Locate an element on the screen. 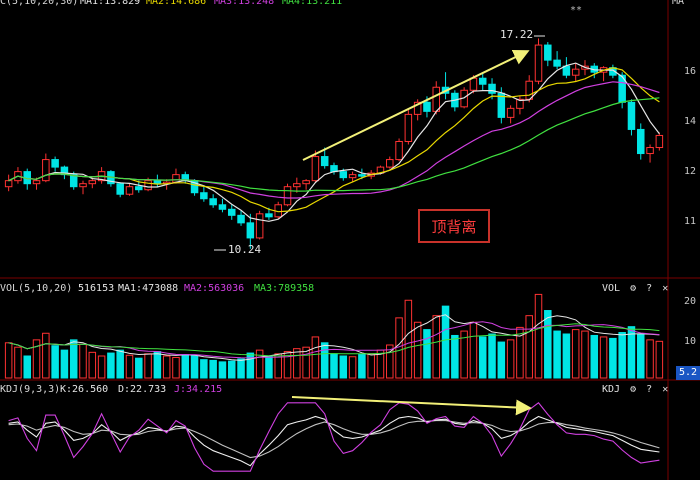 Image resolution: width=700 pixels, height=480 pixels. vol-ma-line-ma2 is located at coordinates (334, 340).